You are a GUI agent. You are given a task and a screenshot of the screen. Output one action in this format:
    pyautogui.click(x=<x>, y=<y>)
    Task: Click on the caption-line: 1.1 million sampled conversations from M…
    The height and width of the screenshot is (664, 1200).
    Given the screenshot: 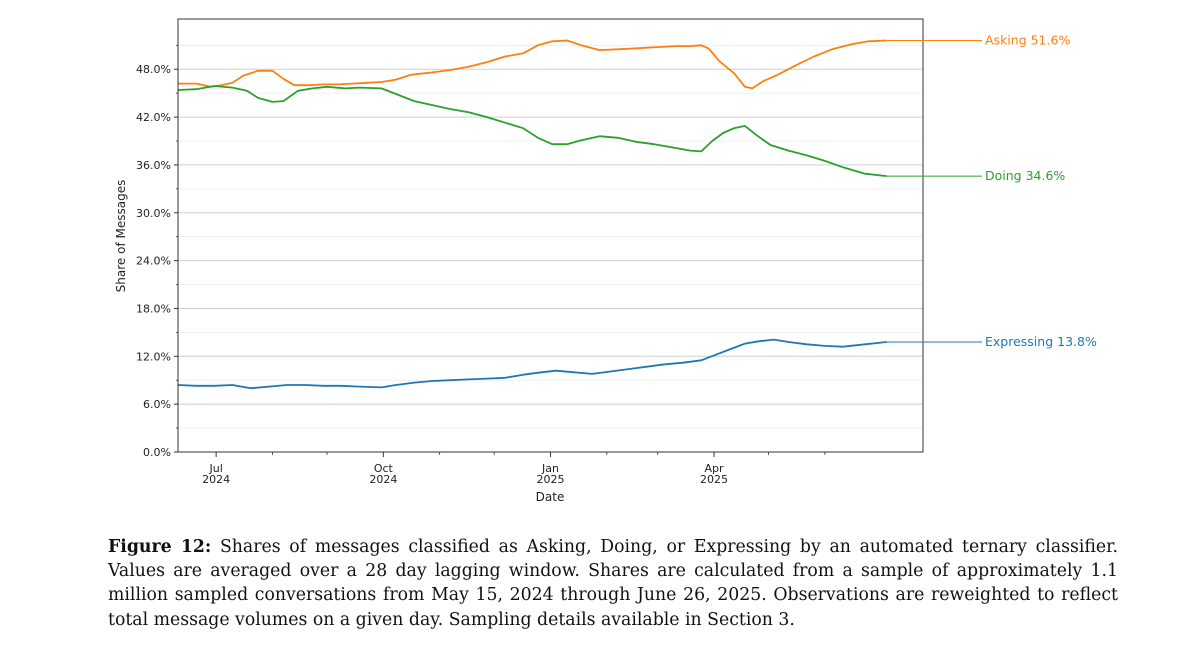 What is the action you would take?
    pyautogui.click(x=613, y=583)
    